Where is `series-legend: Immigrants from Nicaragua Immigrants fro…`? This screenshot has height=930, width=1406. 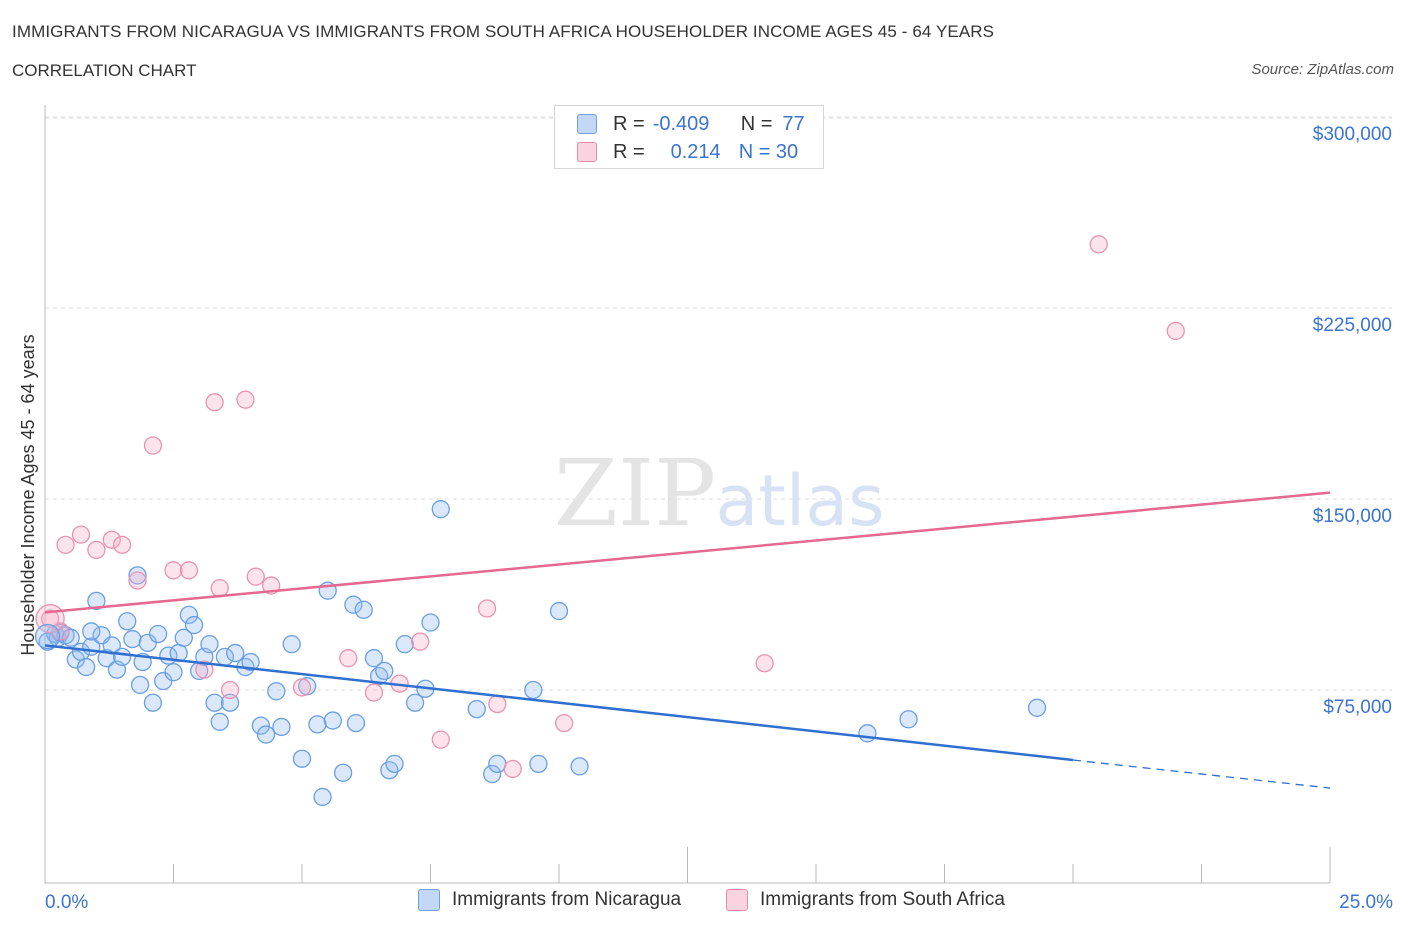 series-legend: Immigrants from Nicaragua Immigrants fro… is located at coordinates (703, 902).